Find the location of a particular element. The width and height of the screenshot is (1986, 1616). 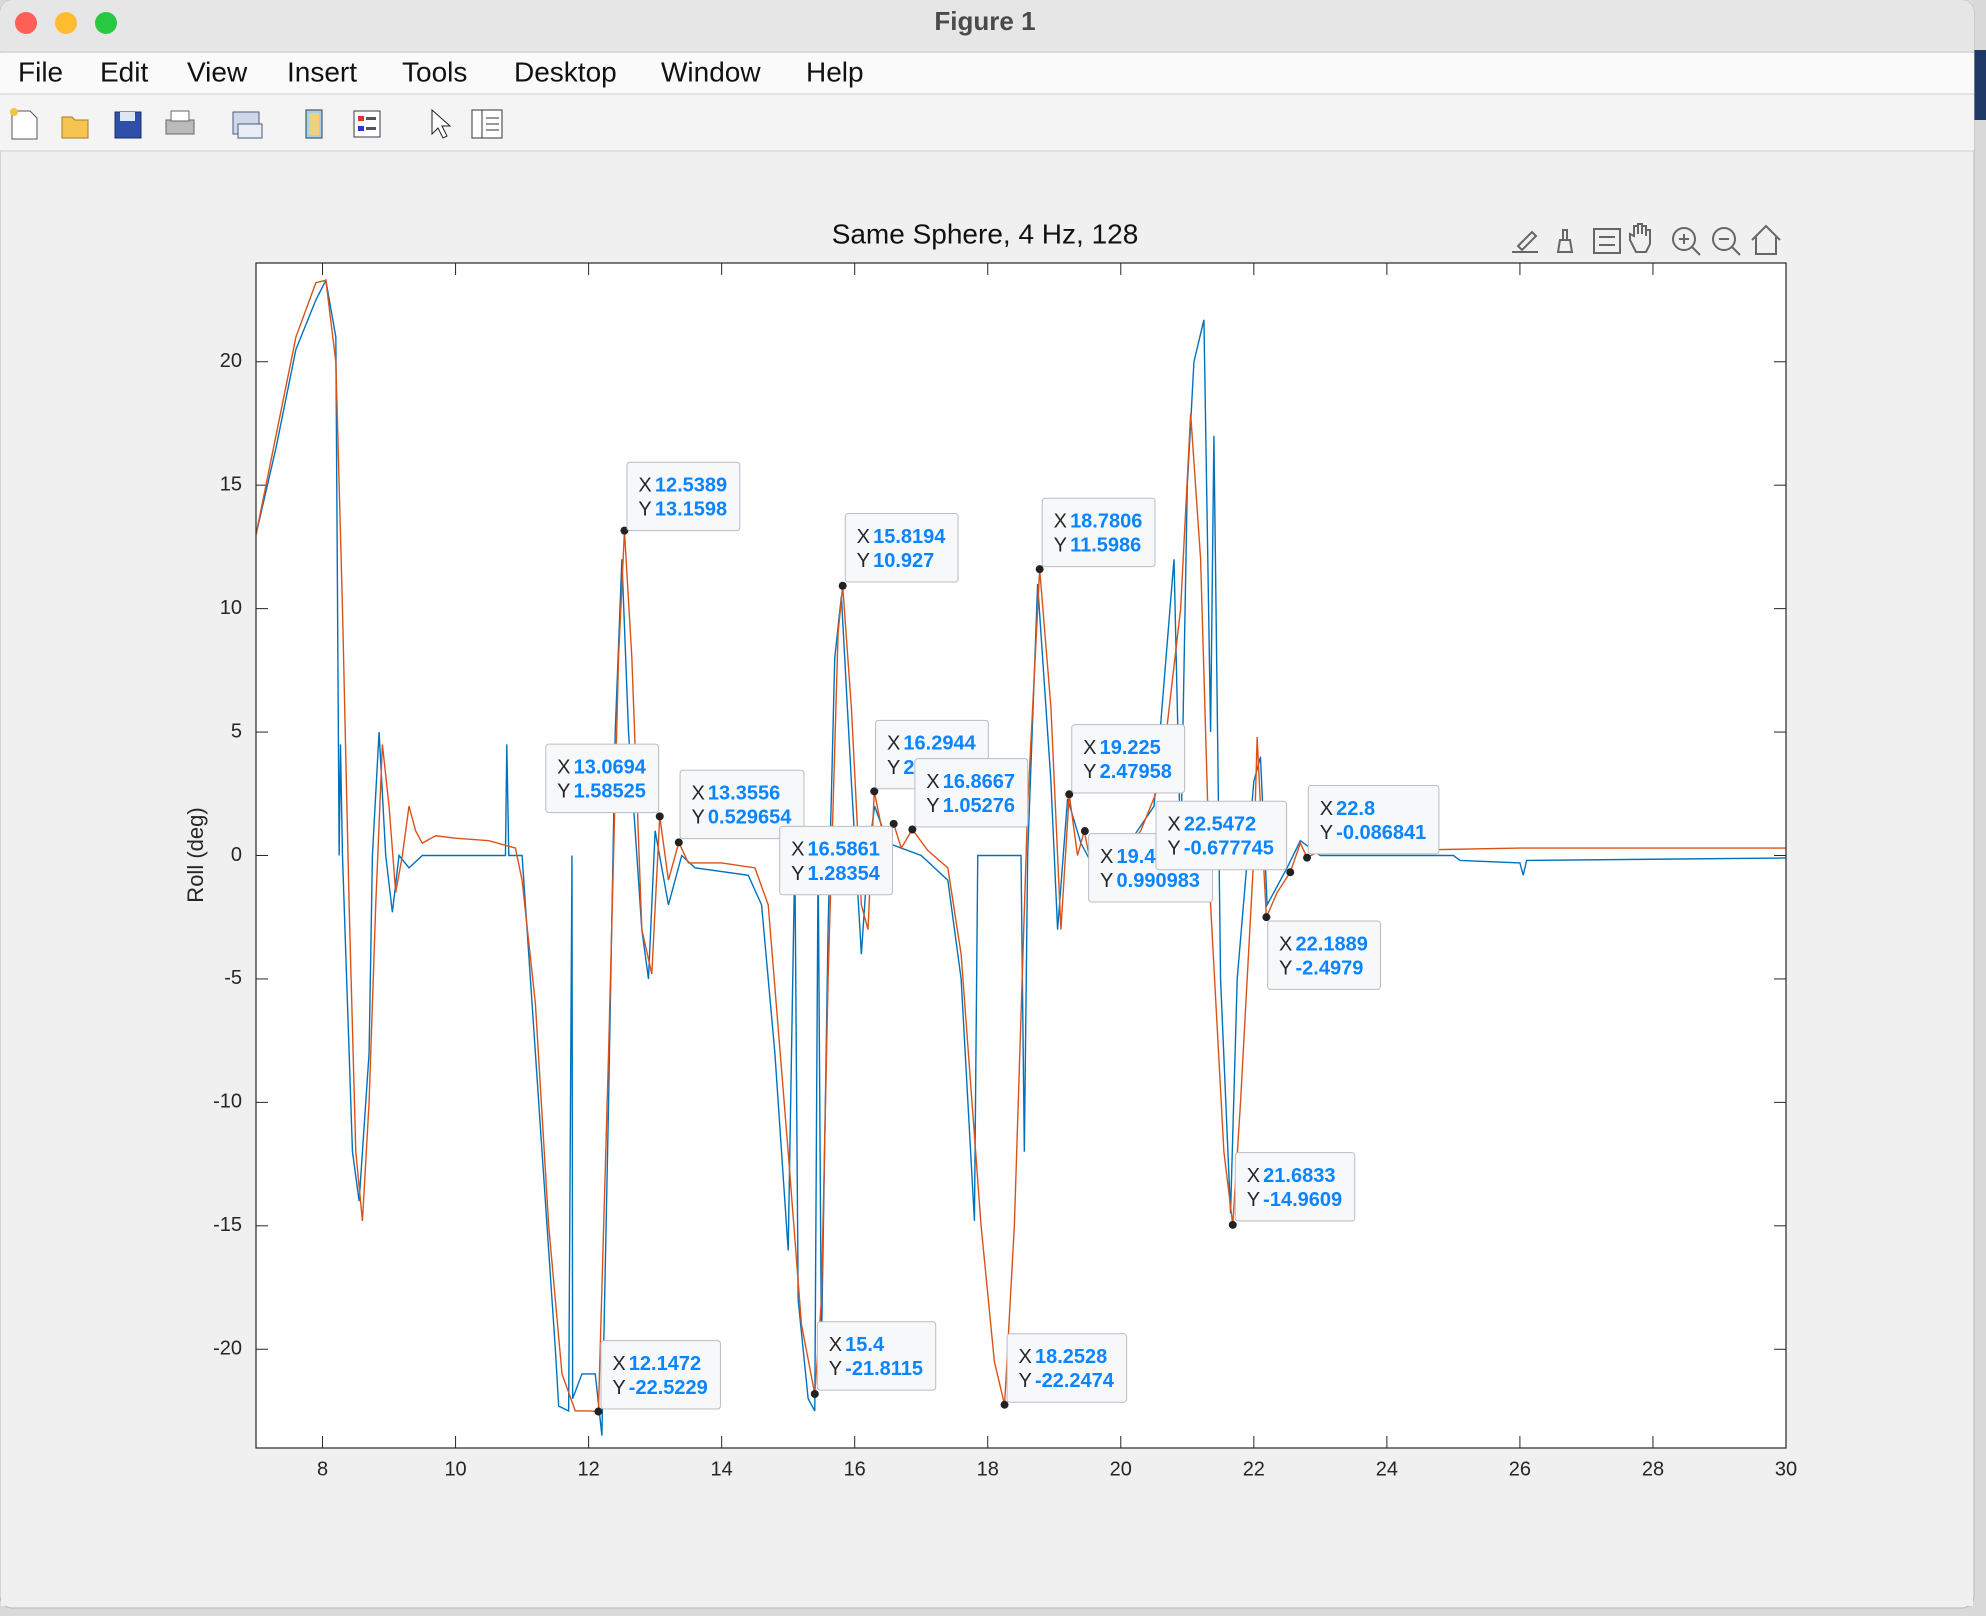

x-tick-label: 12 is located at coordinates (588, 1469).